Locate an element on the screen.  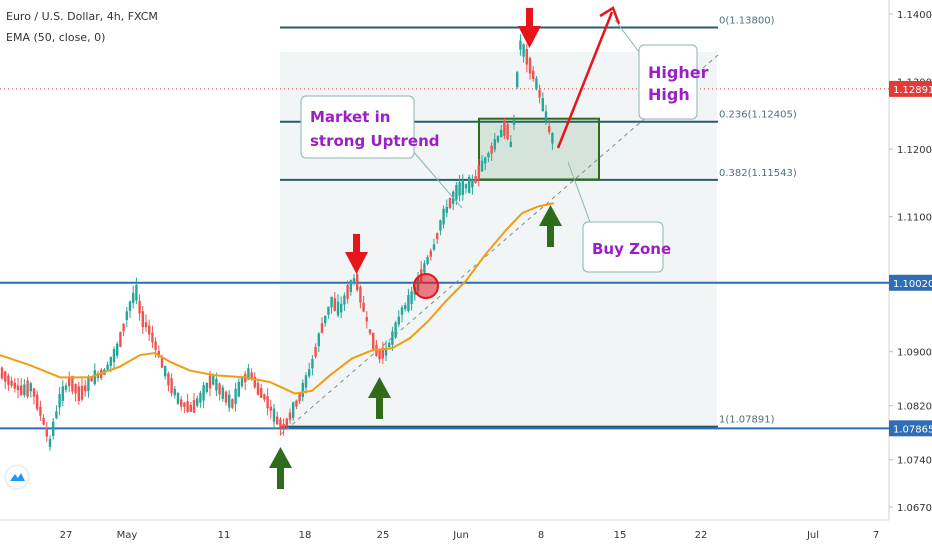
buyzone-callout-text: Buy Zone is located at coordinates (631, 249).